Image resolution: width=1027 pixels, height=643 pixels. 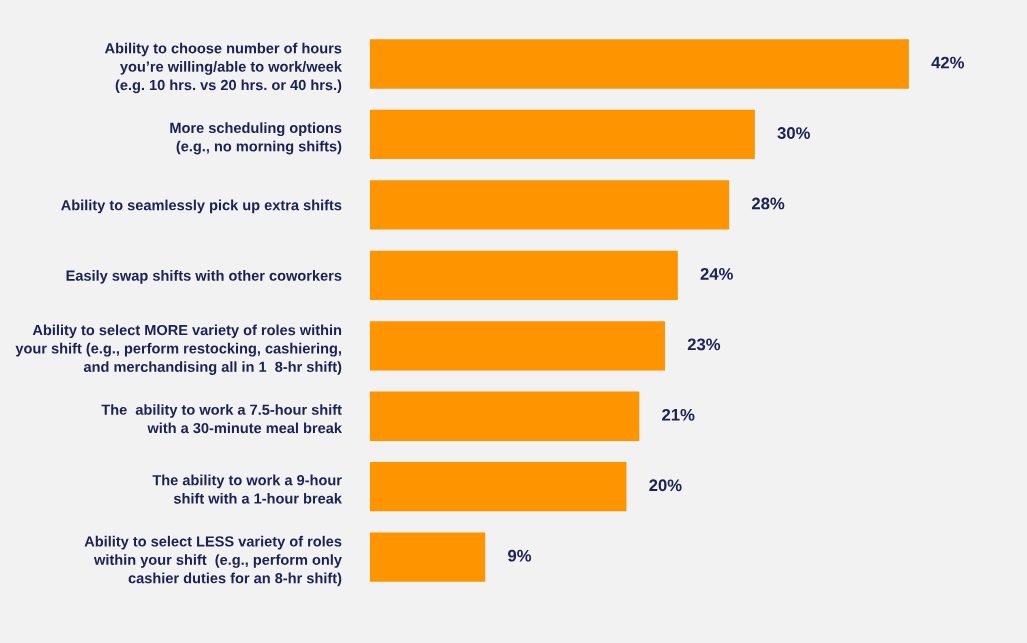 I want to click on data-label: 42%, so click(x=948, y=62).